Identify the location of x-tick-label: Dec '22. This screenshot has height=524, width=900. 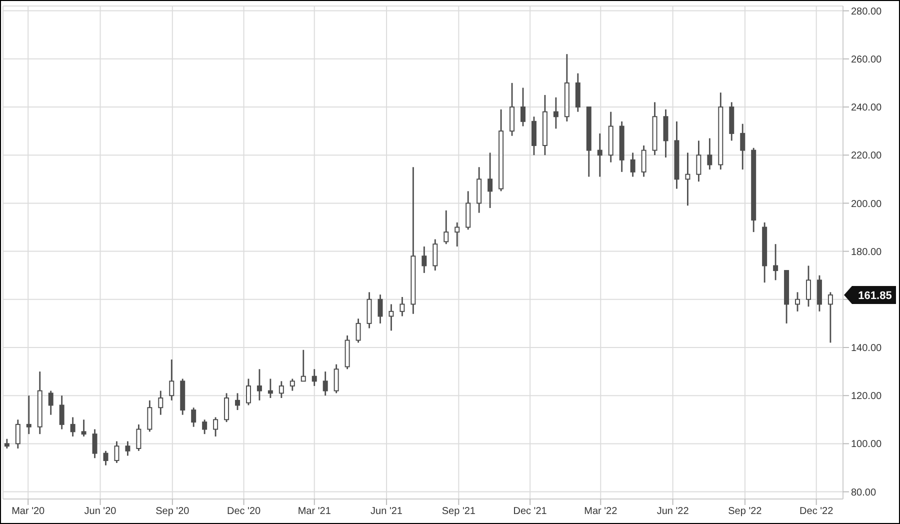
(817, 512).